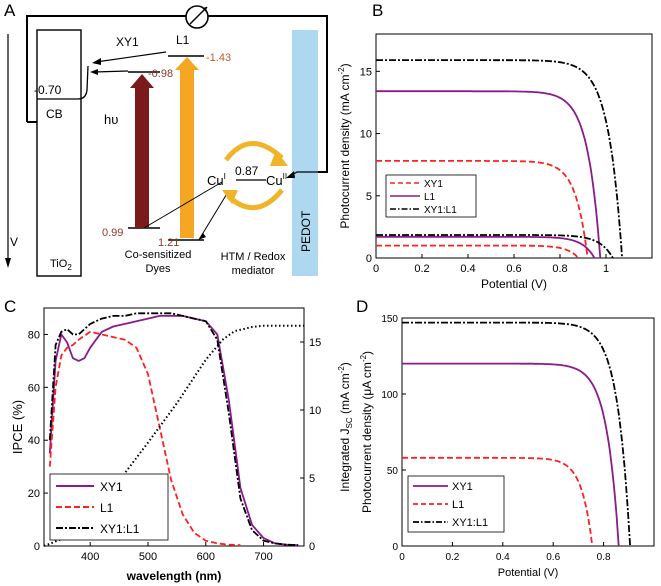 The height and width of the screenshot is (586, 661). I want to click on redox-arrow-top-head, so click(279, 158).